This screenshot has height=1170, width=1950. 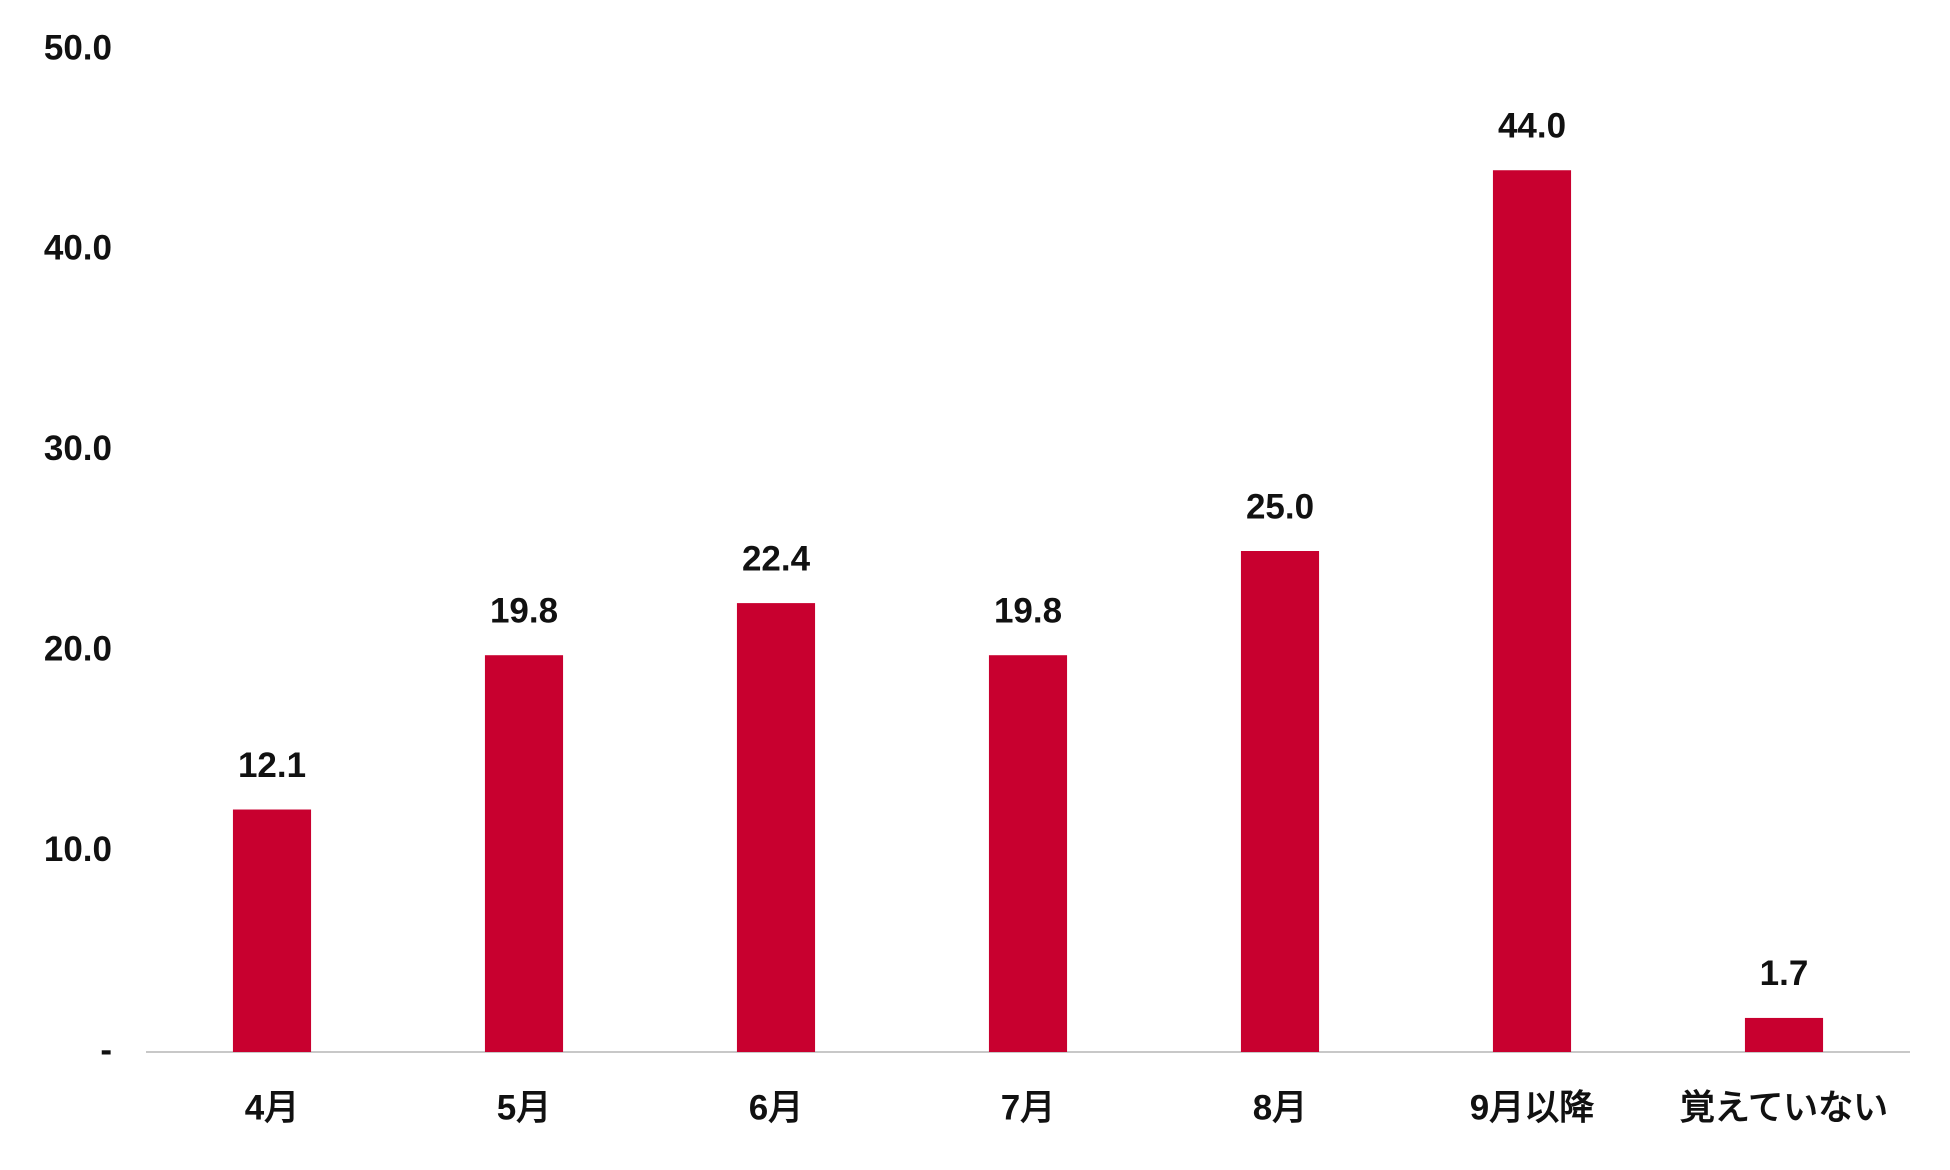 I want to click on y-tick-label: 20.0, so click(x=78, y=648).